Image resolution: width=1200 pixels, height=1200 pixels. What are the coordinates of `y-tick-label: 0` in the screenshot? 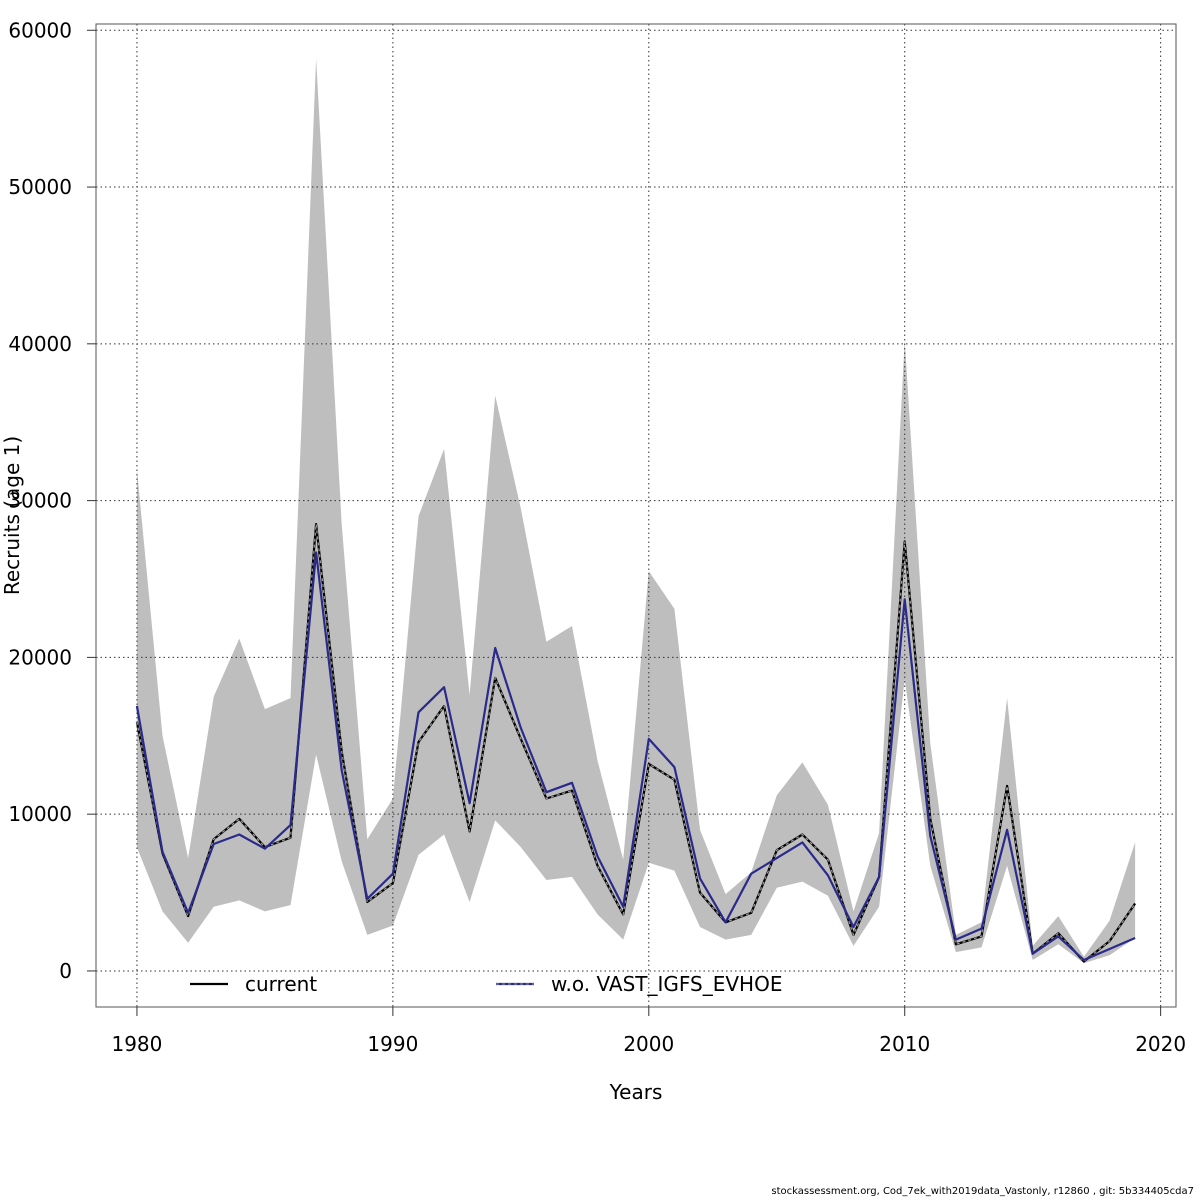 It's located at (65, 971).